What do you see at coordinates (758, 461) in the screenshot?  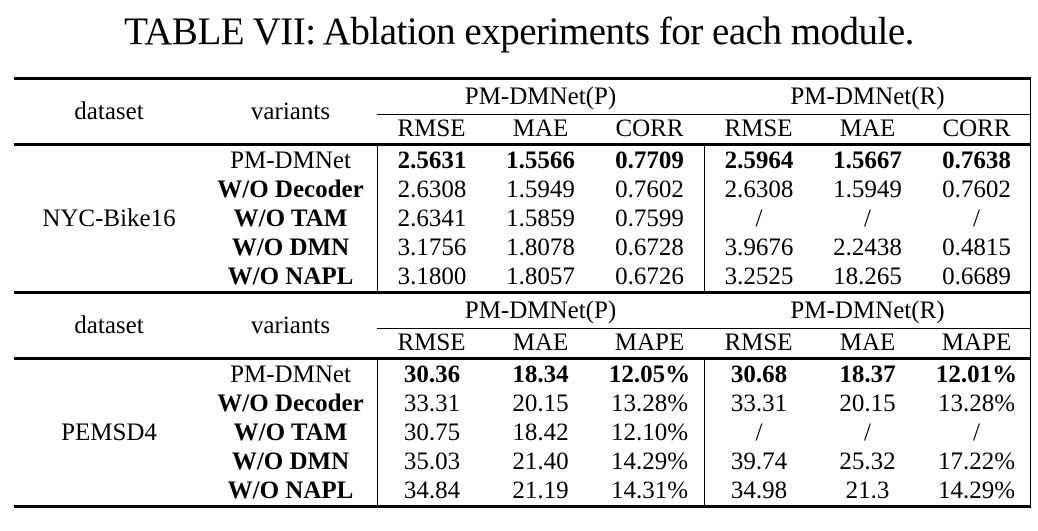 I see `value-cell: 39.74` at bounding box center [758, 461].